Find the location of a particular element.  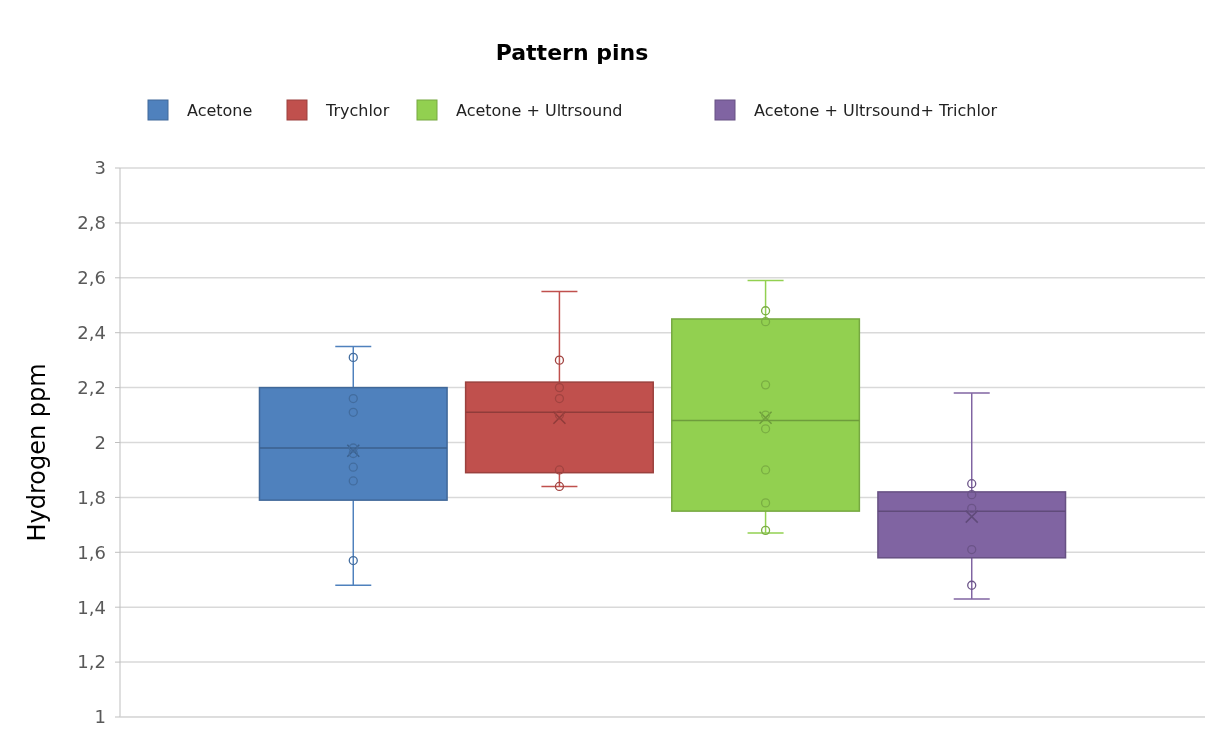

y-tick-label: 3 is located at coordinates (100, 168).